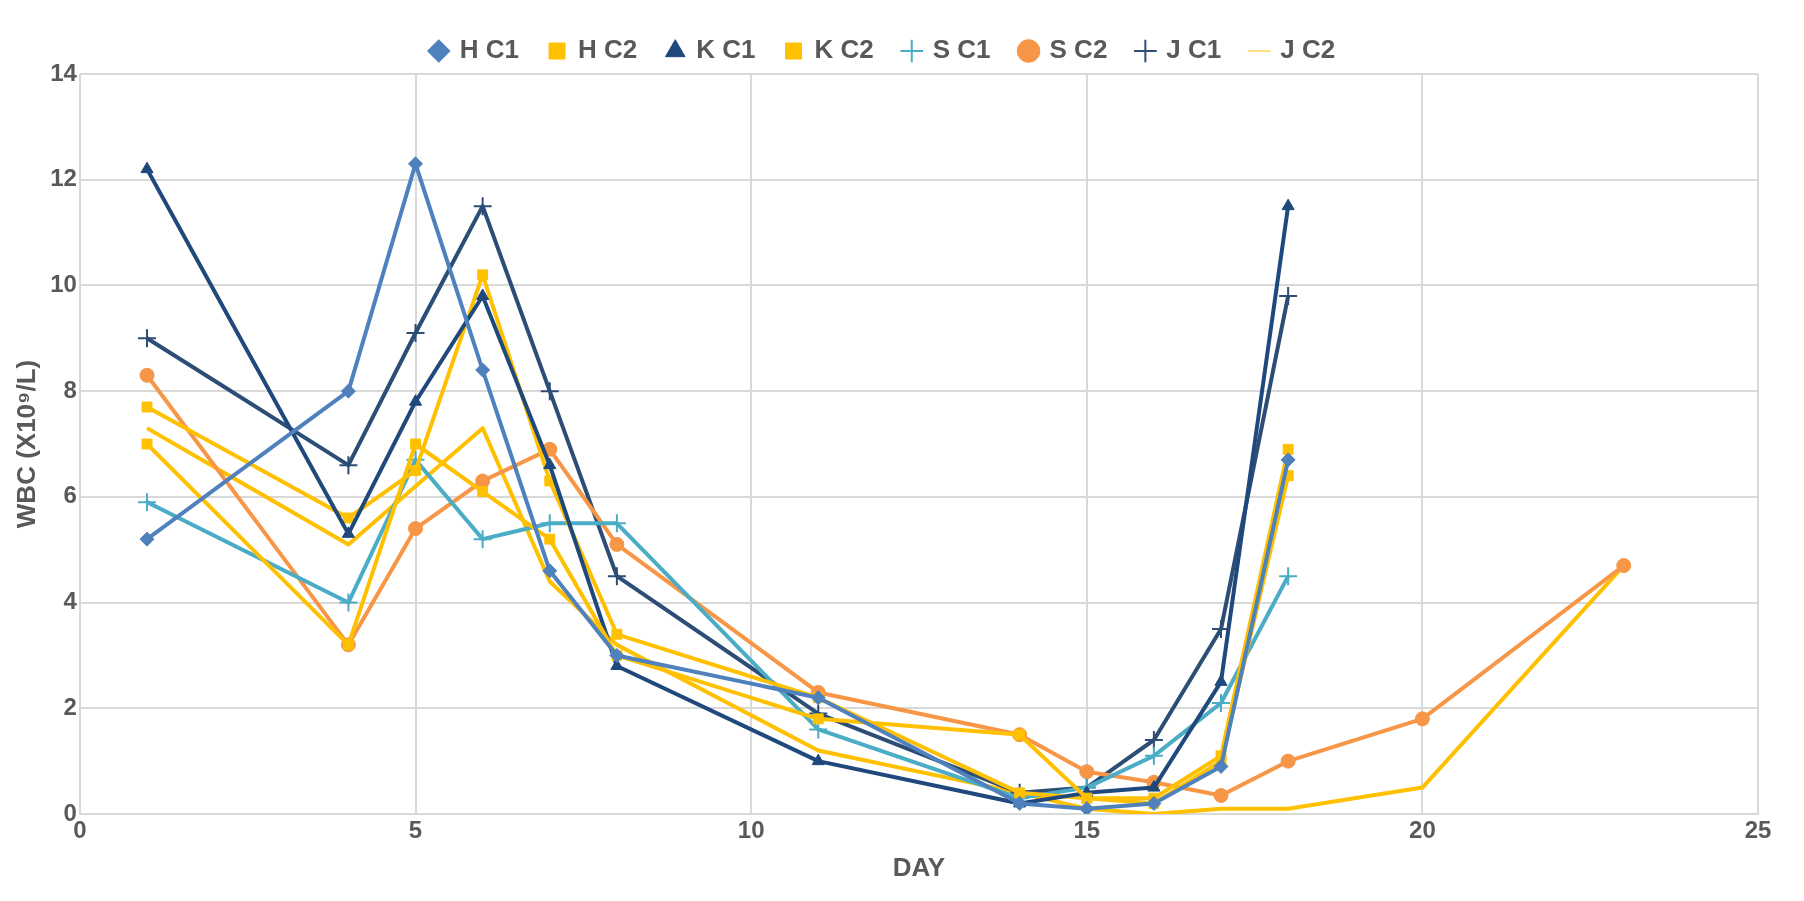 The width and height of the screenshot is (1804, 901). I want to click on legend-label: J C1, so click(1194, 49).